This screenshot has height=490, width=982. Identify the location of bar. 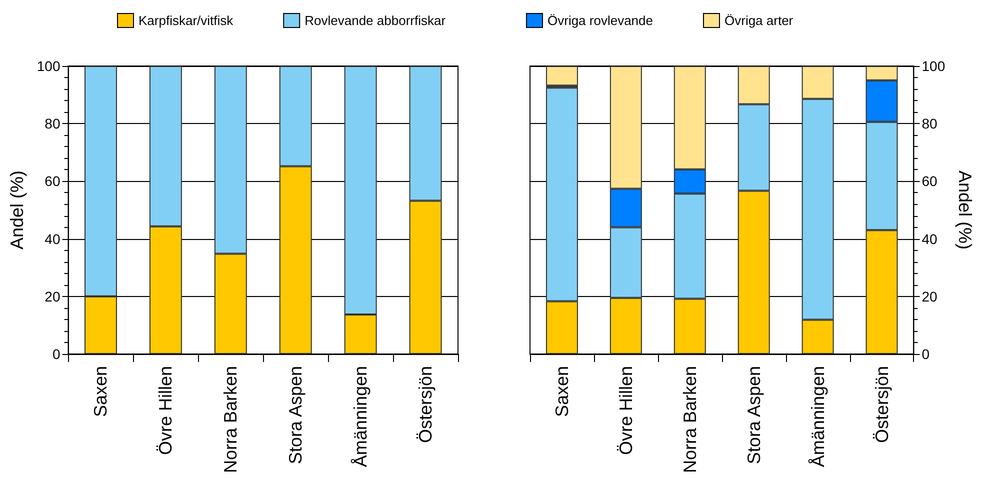
(562, 76).